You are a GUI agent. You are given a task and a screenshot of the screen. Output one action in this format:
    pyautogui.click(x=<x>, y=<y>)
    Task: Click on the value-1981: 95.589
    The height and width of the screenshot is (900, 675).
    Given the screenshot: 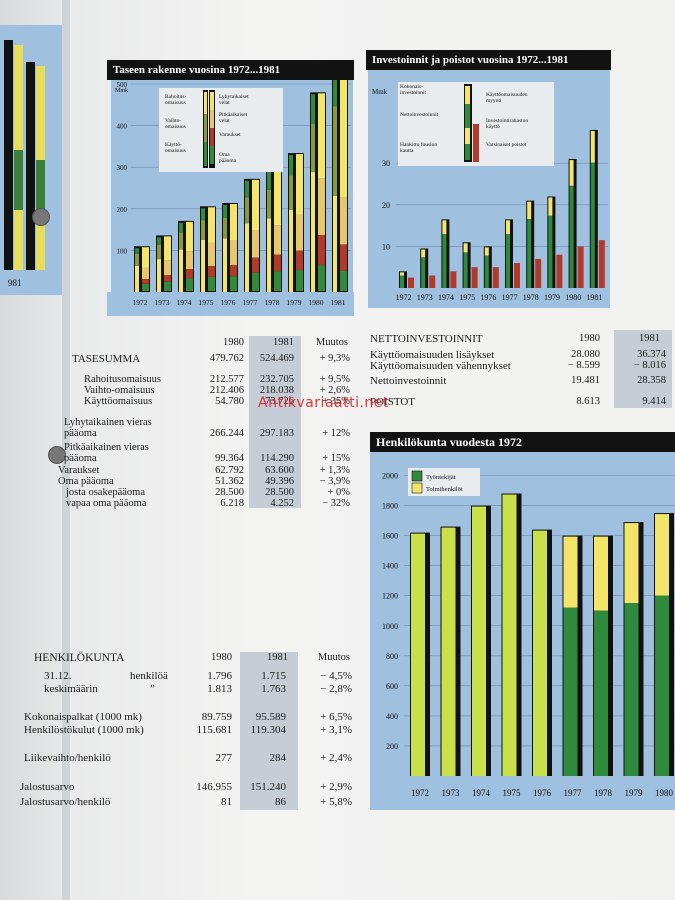 What is the action you would take?
    pyautogui.click(x=270, y=717)
    